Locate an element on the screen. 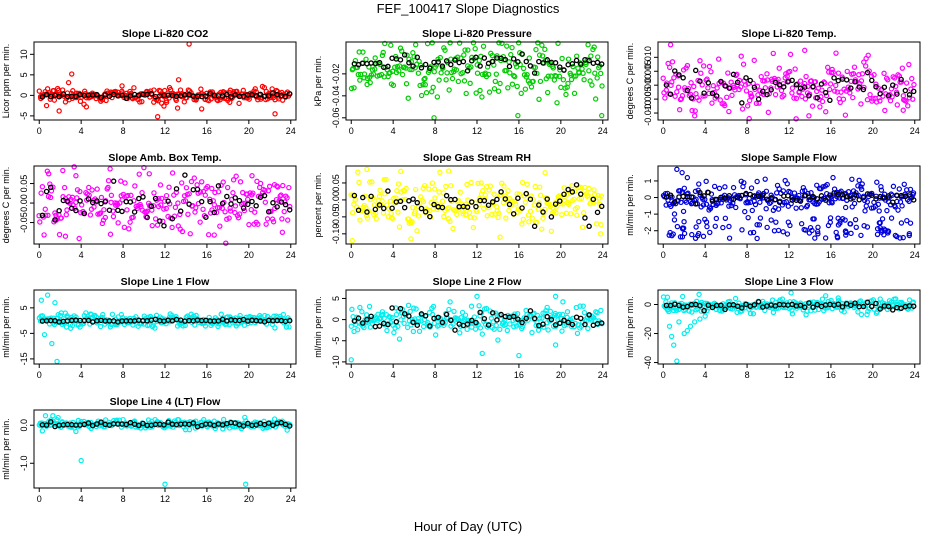  x-tick-label: 0 is located at coordinates (39, 131).